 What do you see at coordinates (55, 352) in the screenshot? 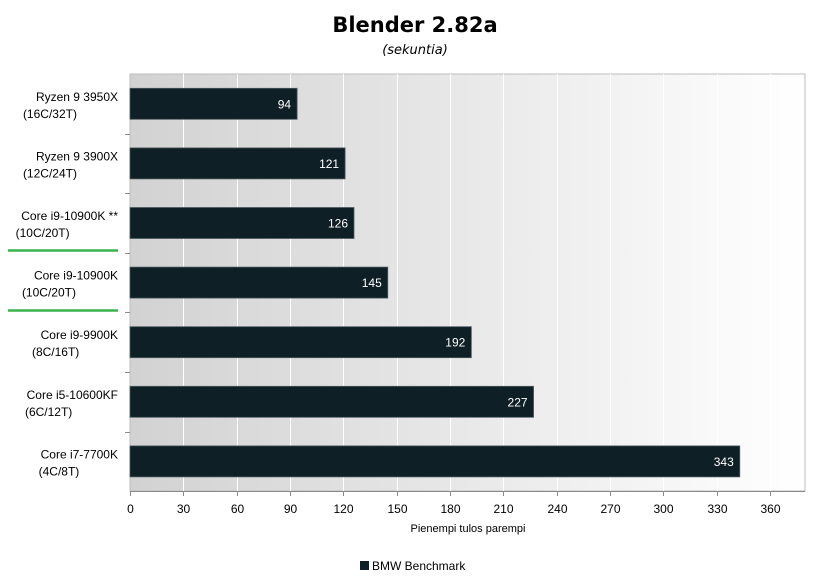
I see `category-sublabel: (8C/16T)` at bounding box center [55, 352].